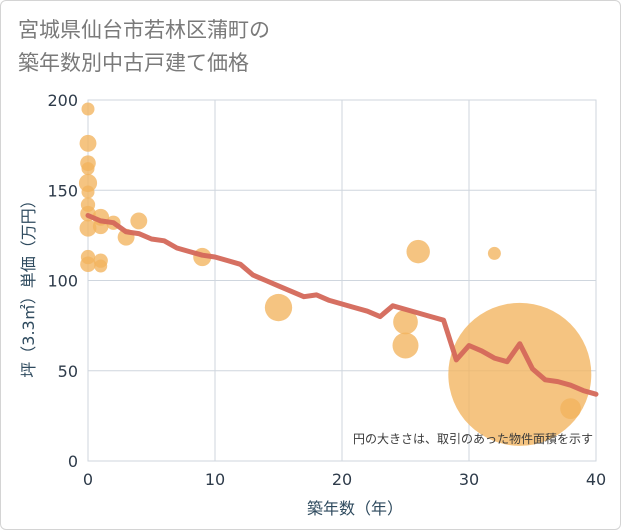 This screenshot has width=621, height=530. What do you see at coordinates (73, 461) in the screenshot?
I see `y-tick-label: 0` at bounding box center [73, 461].